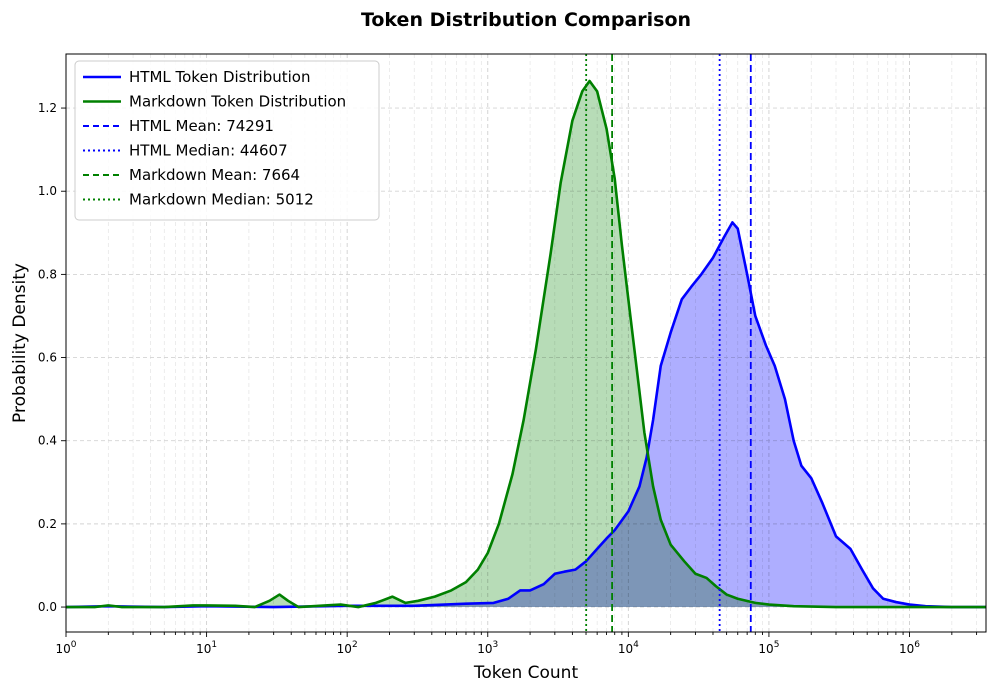 This screenshot has width=996, height=692. I want to click on x-tick-label: 10⁵, so click(768, 648).